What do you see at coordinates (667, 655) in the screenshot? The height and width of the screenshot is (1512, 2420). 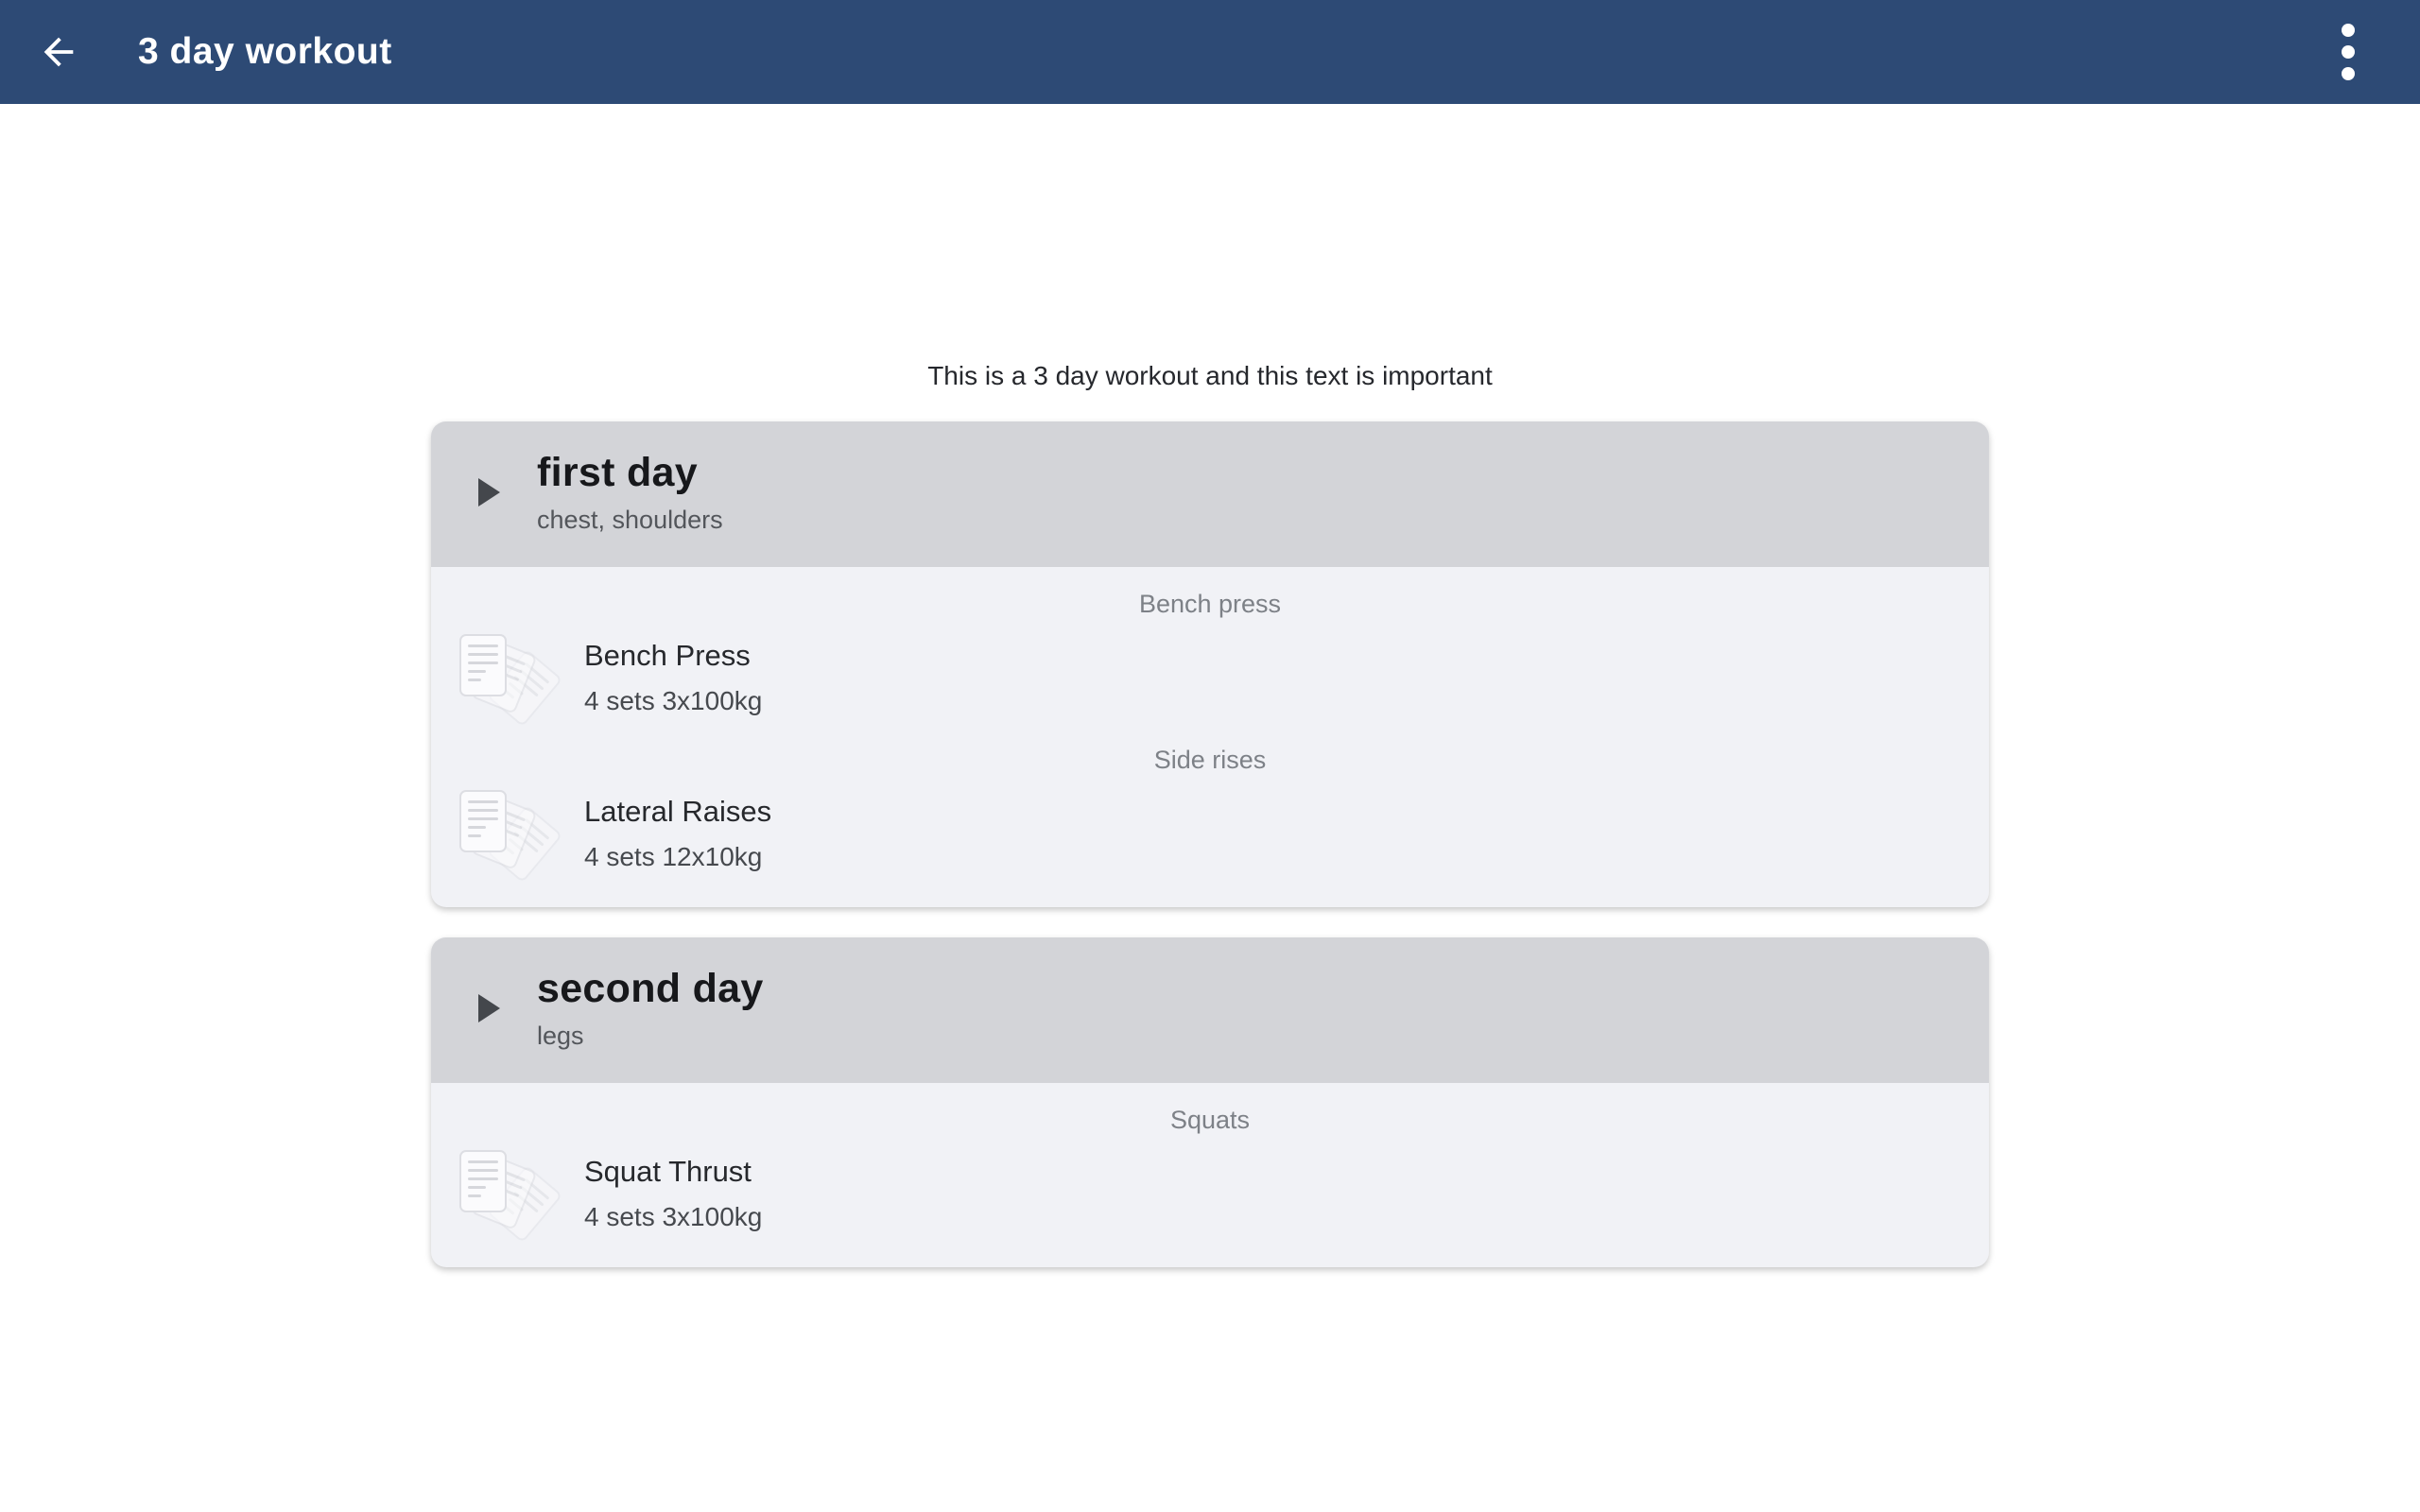 I see `exercise-name: Bench Press` at bounding box center [667, 655].